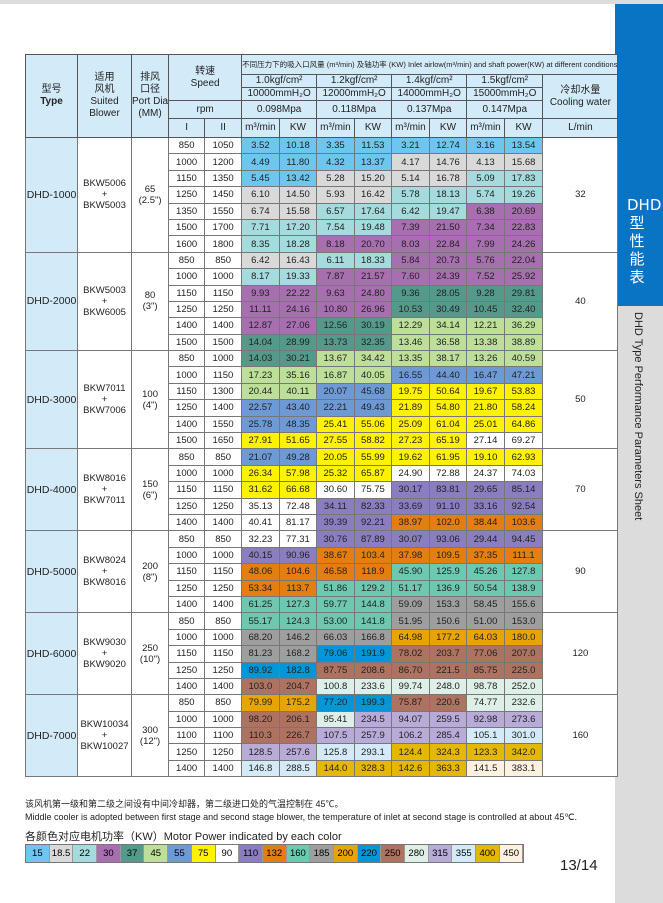 This screenshot has width=663, height=903. What do you see at coordinates (223, 309) in the screenshot?
I see `rpm-ii: 1250` at bounding box center [223, 309].